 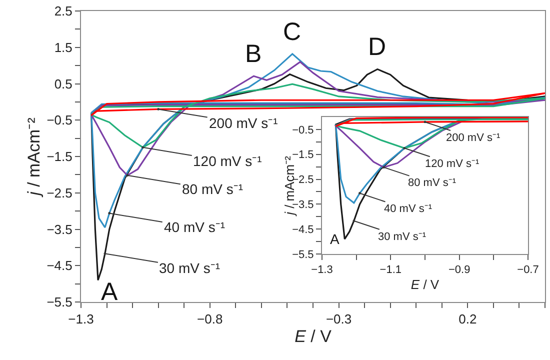 What do you see at coordinates (292, 32) in the screenshot?
I see `annotation: C` at bounding box center [292, 32].